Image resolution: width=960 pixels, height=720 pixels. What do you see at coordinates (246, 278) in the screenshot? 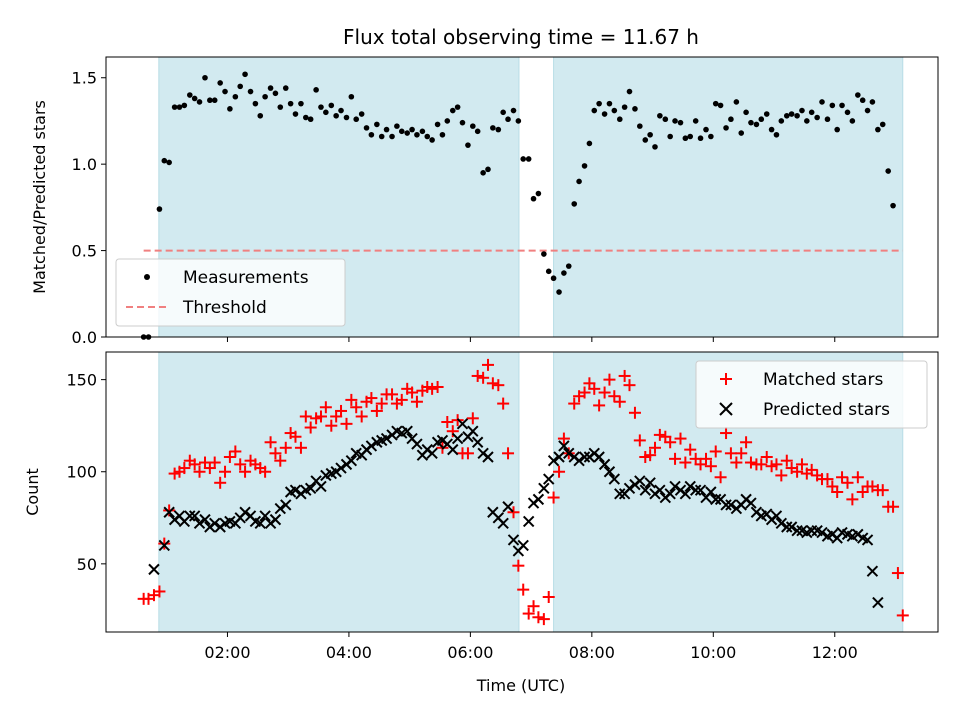
I see `measurements-legend-label: Measurements` at bounding box center [246, 278].